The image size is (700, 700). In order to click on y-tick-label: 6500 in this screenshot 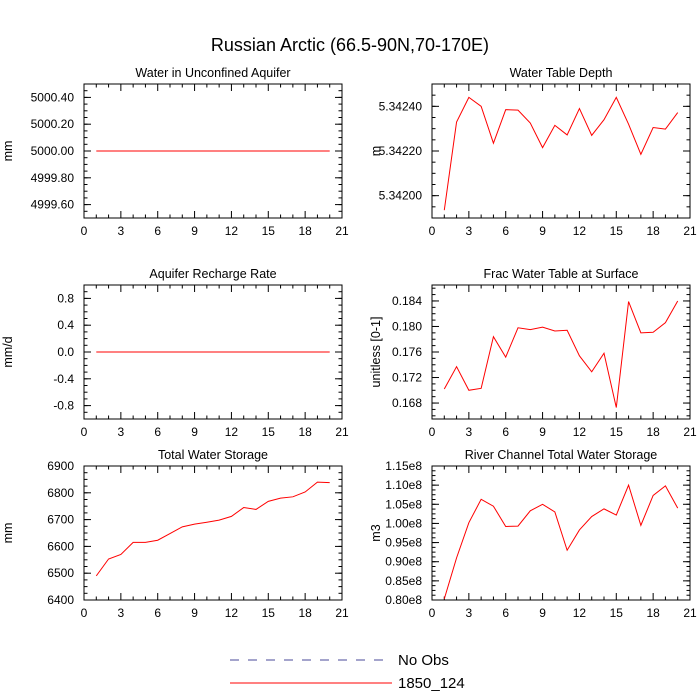, I will do `click(60, 573)`.